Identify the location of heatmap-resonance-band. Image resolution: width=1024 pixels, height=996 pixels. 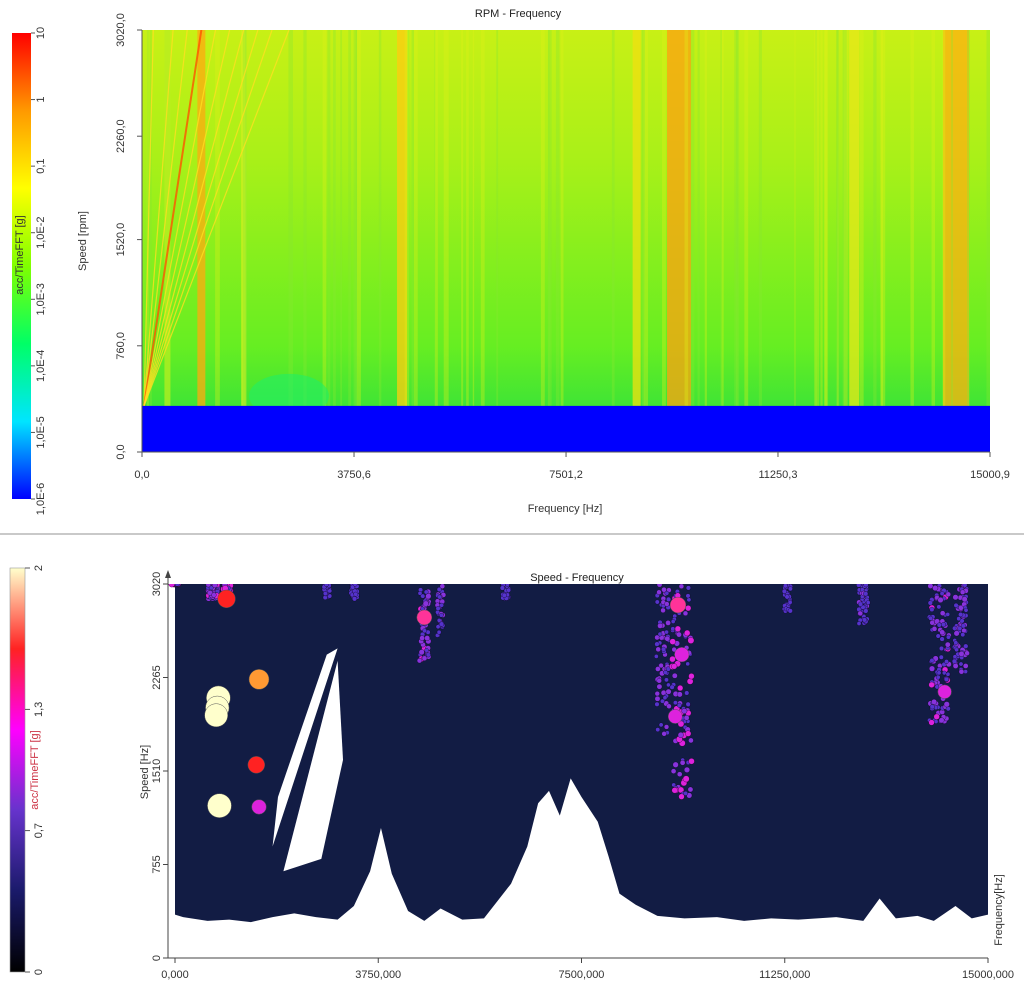
(679, 218).